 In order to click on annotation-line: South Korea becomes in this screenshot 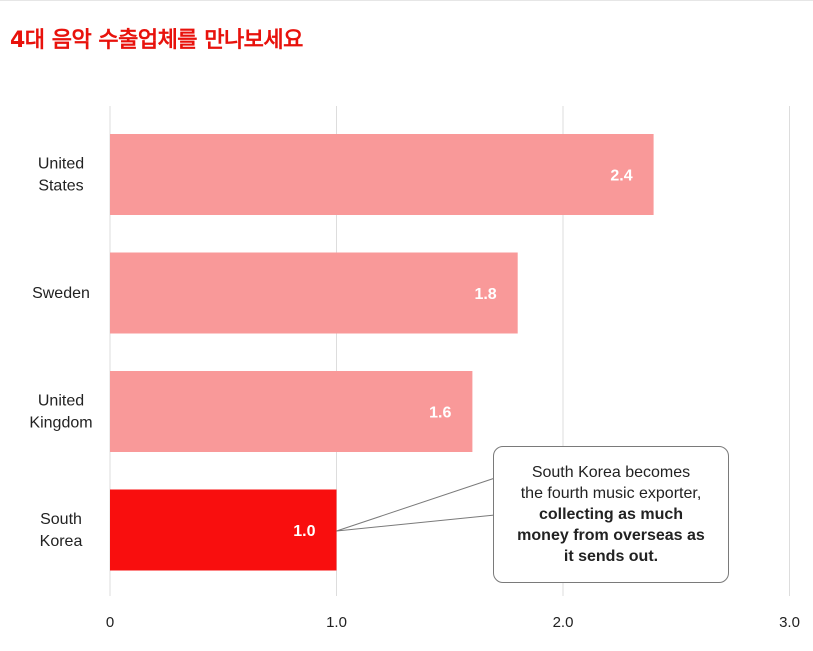, I will do `click(611, 472)`.